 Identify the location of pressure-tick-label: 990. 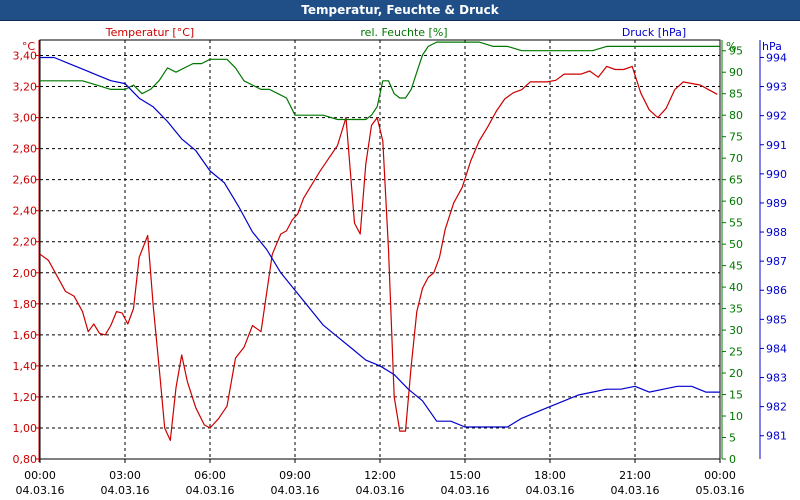
(776, 174).